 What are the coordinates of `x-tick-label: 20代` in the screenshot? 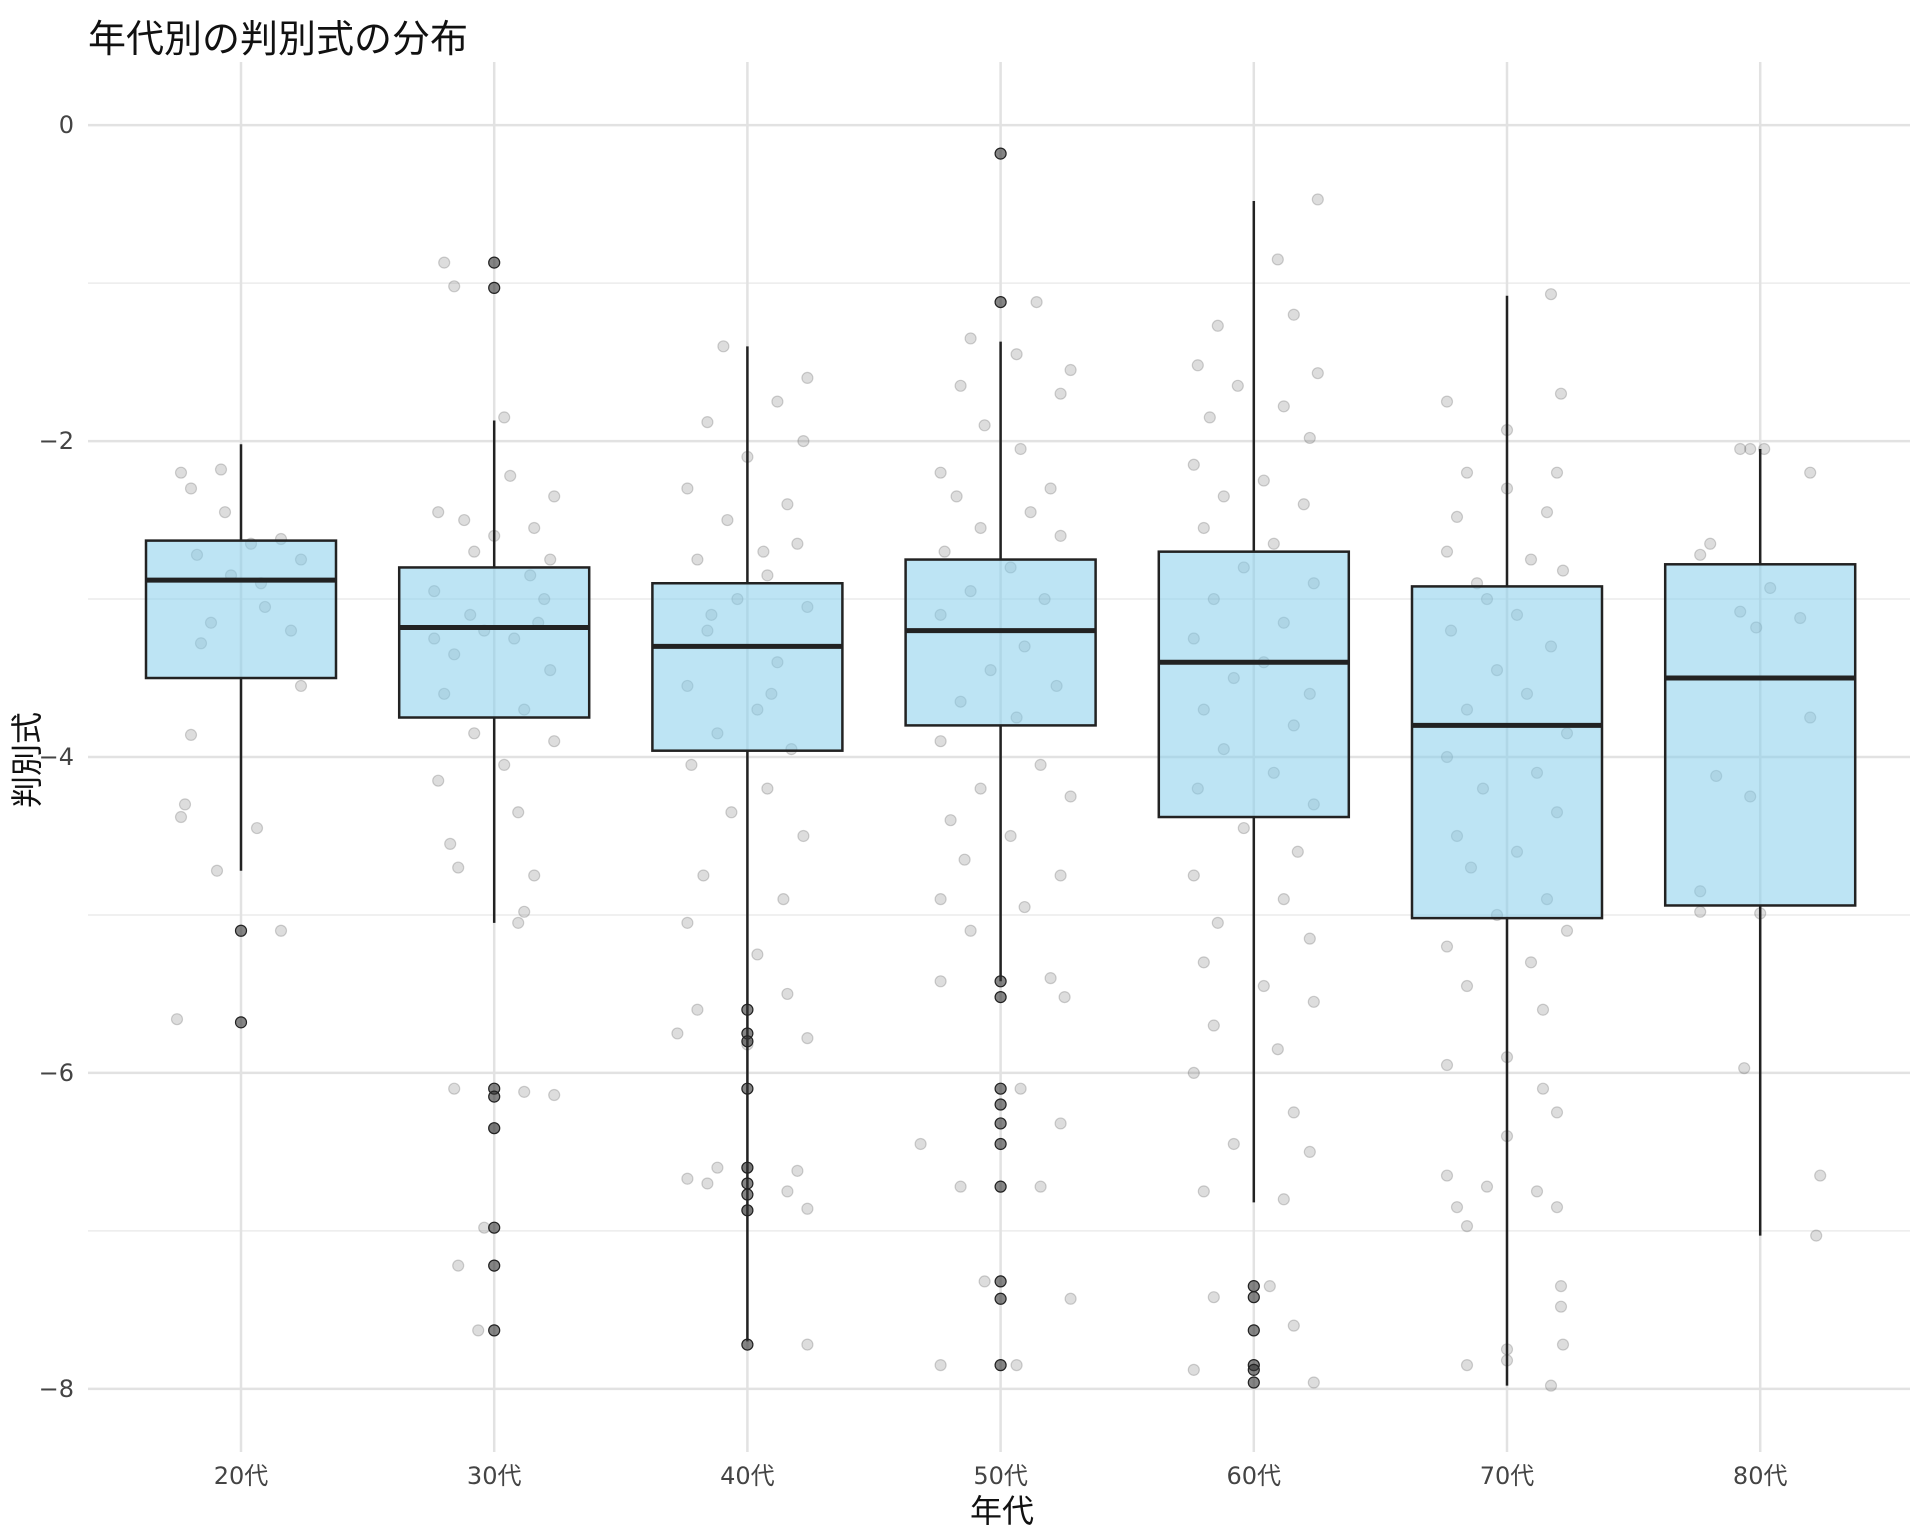 It's located at (241, 1476).